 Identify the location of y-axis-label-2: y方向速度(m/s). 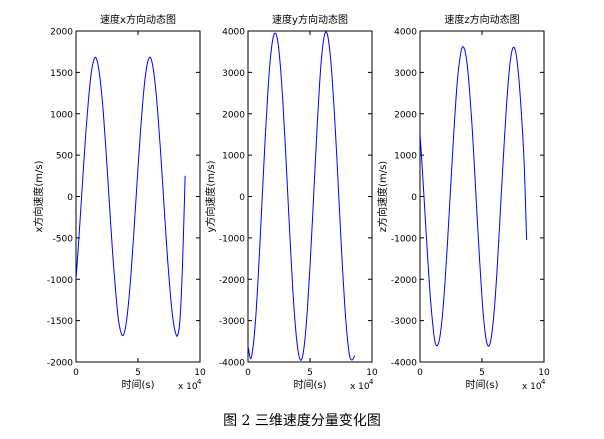
(210, 196).